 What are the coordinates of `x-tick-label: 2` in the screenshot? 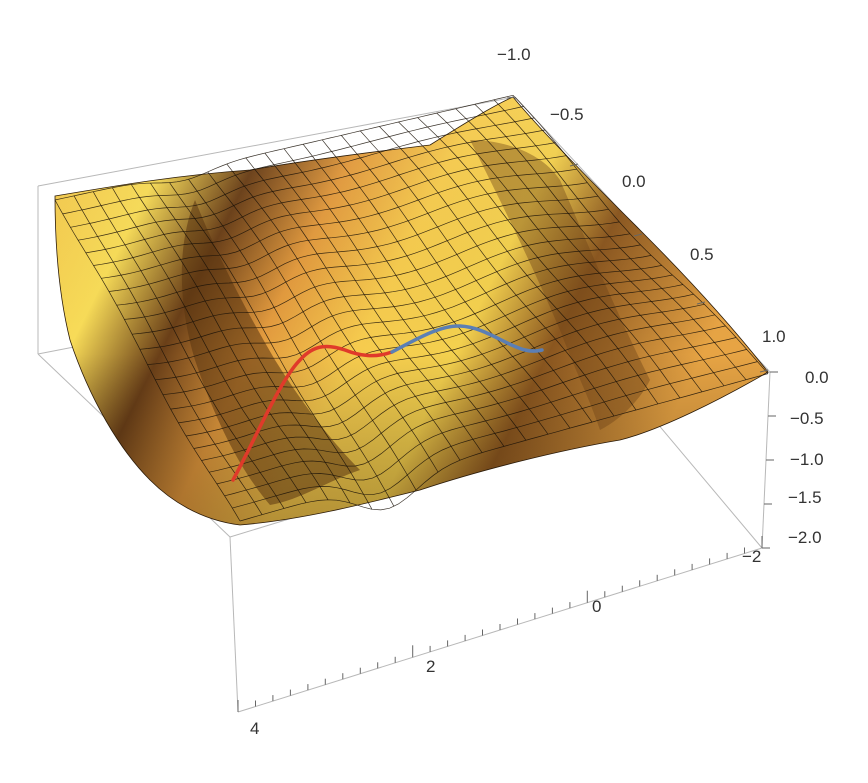 It's located at (430, 666).